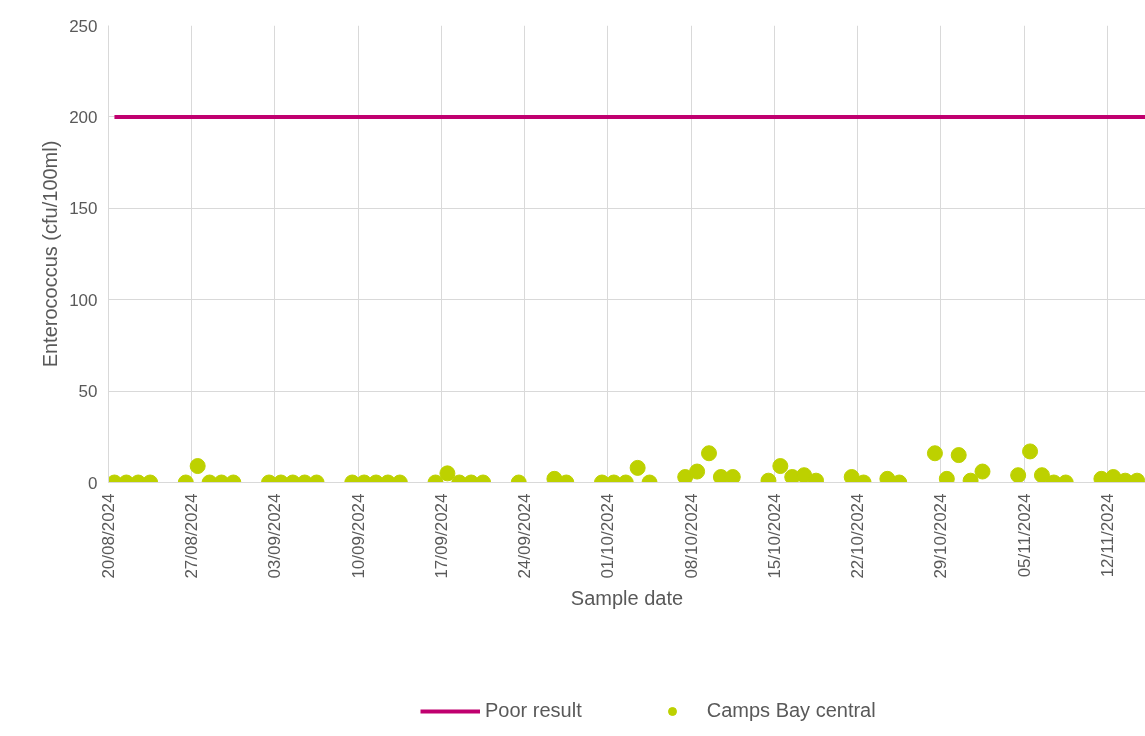 Image resolution: width=1145 pixels, height=736 pixels. What do you see at coordinates (791, 710) in the screenshot?
I see `legend-label: Camps Bay central` at bounding box center [791, 710].